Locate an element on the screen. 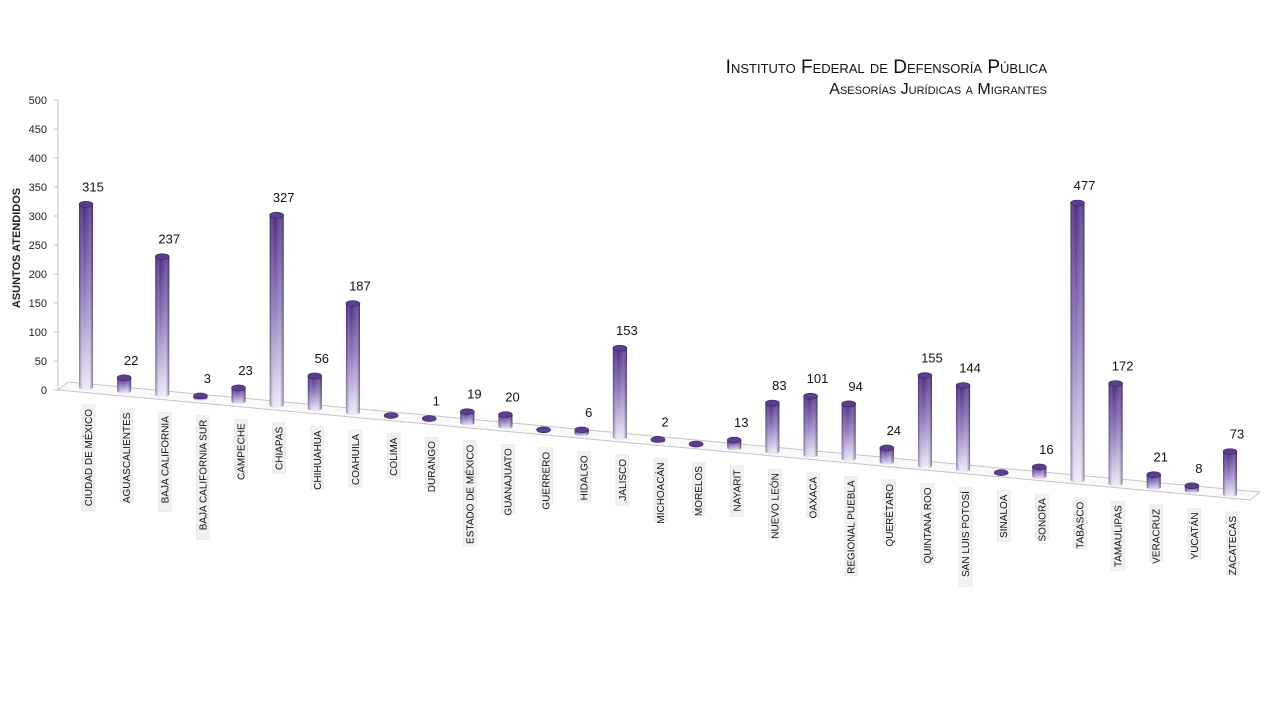 This screenshot has height=720, width=1280. category-label-text: QUERÉTARO is located at coordinates (889, 515).